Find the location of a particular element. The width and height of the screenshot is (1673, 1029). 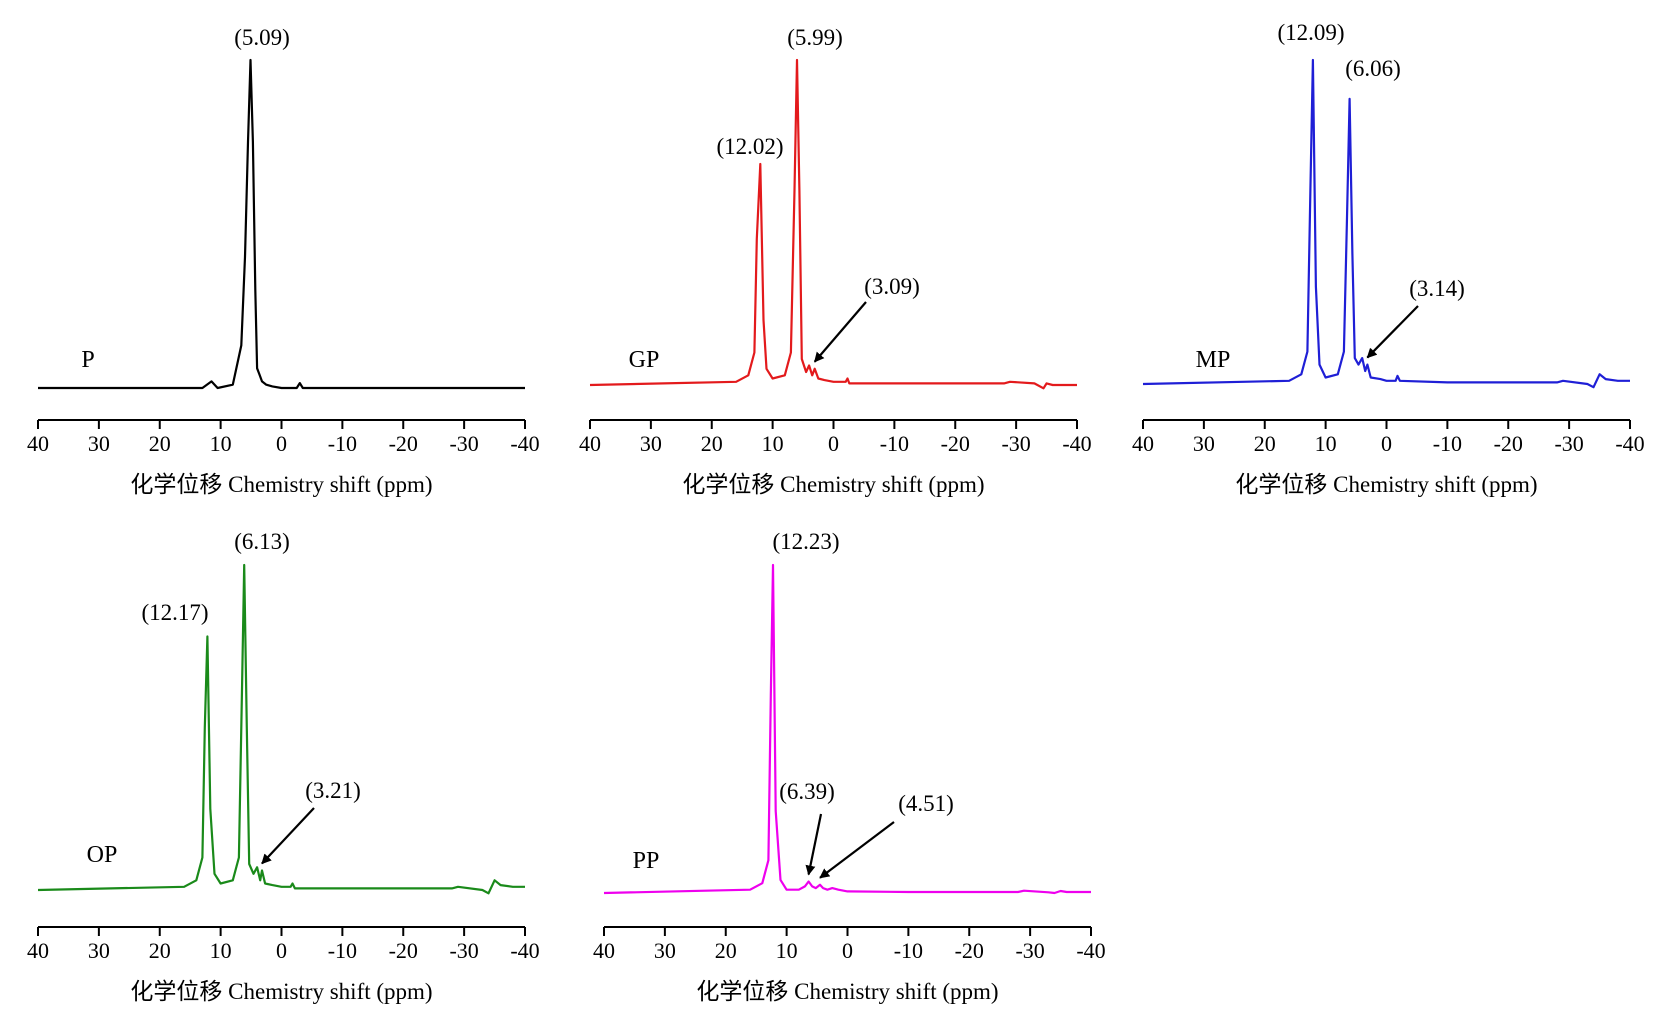

peak-label: (12.02) is located at coordinates (749, 146).